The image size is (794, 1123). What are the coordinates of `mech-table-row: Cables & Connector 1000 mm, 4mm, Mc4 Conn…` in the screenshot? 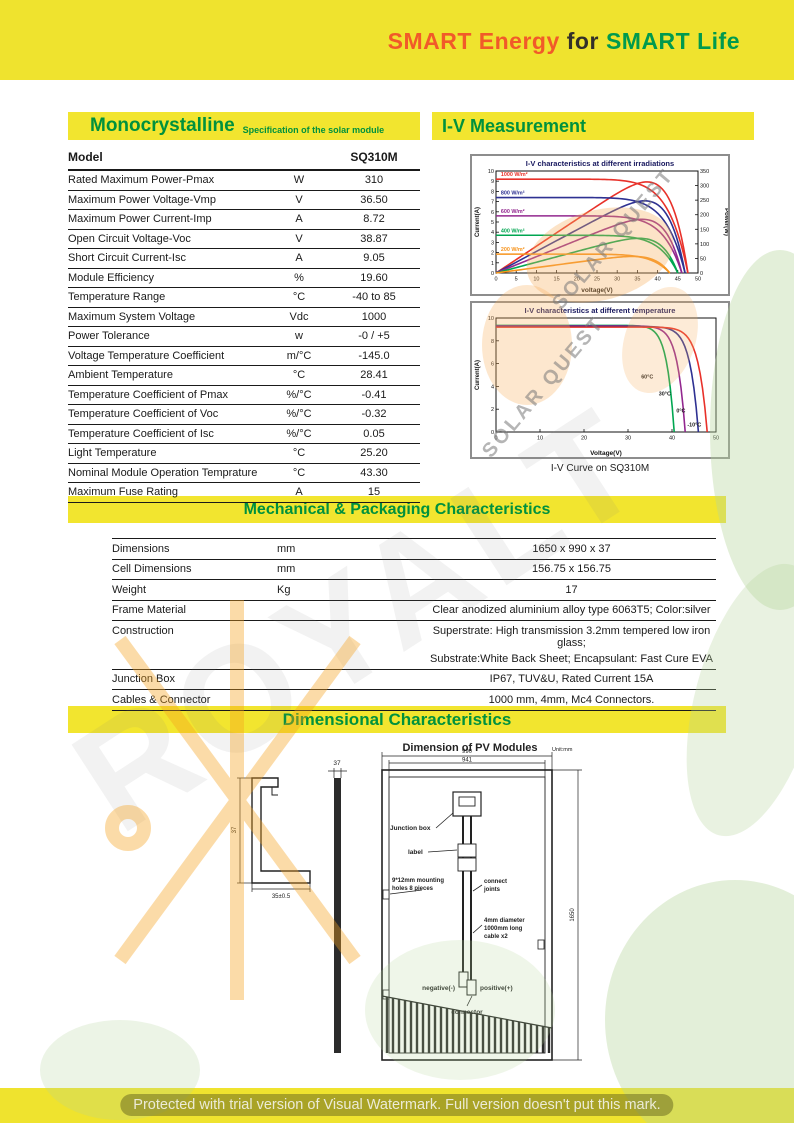 It's located at (414, 700).